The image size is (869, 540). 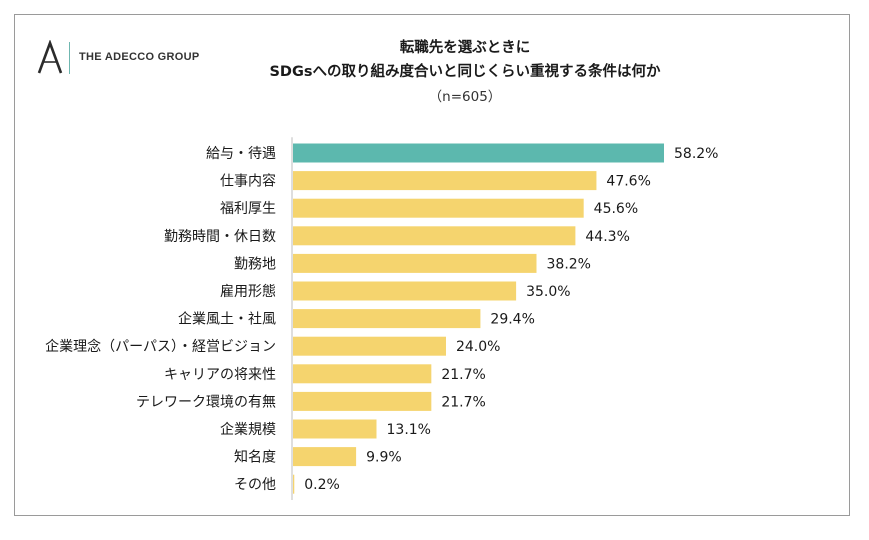 I want to click on category-label: キャリアの将来性, so click(x=220, y=375).